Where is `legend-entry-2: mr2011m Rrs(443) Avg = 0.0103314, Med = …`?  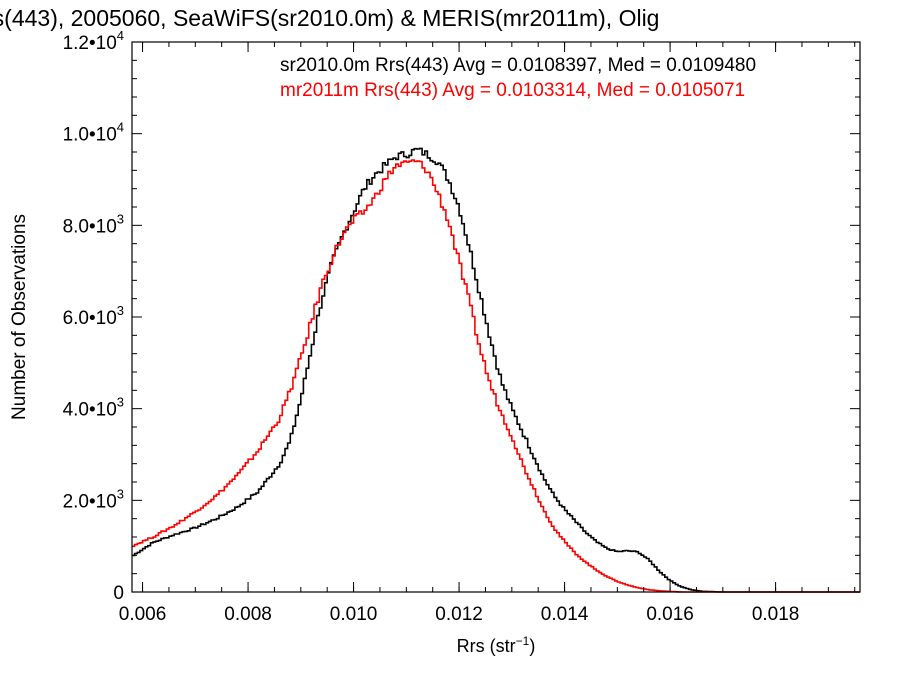
legend-entry-2: mr2011m Rrs(443) Avg = 0.0103314, Med = … is located at coordinates (512, 90).